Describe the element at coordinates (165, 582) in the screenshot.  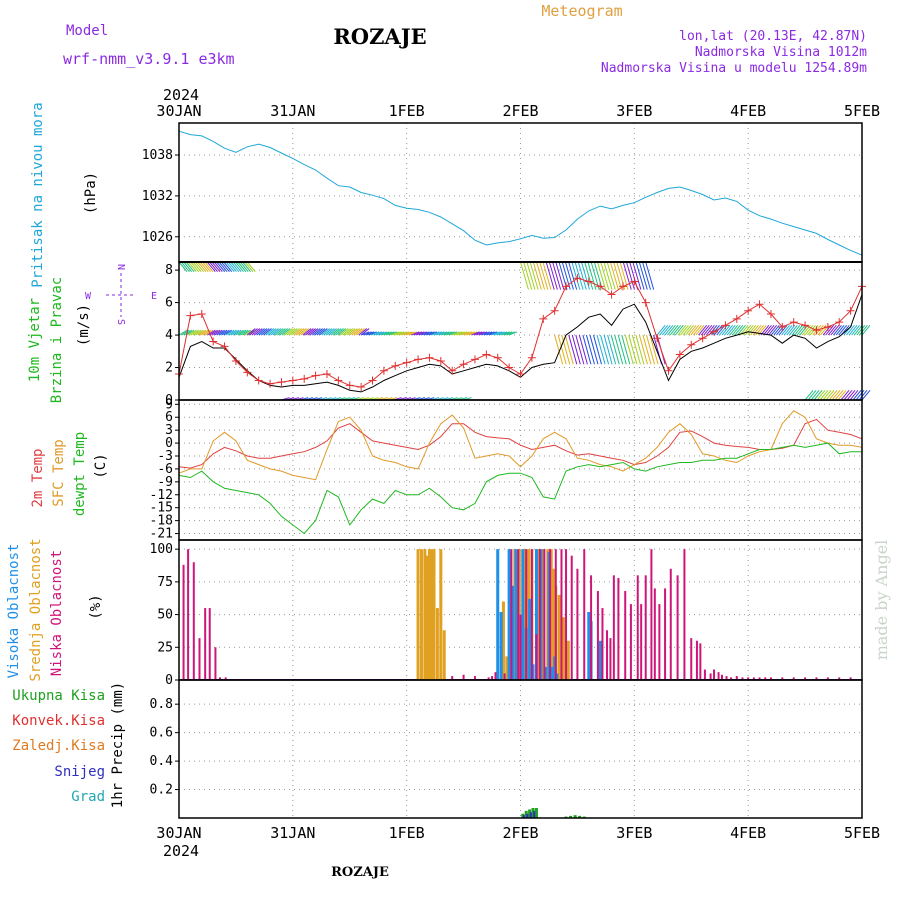
I see `y-tick-label: 75` at that location.